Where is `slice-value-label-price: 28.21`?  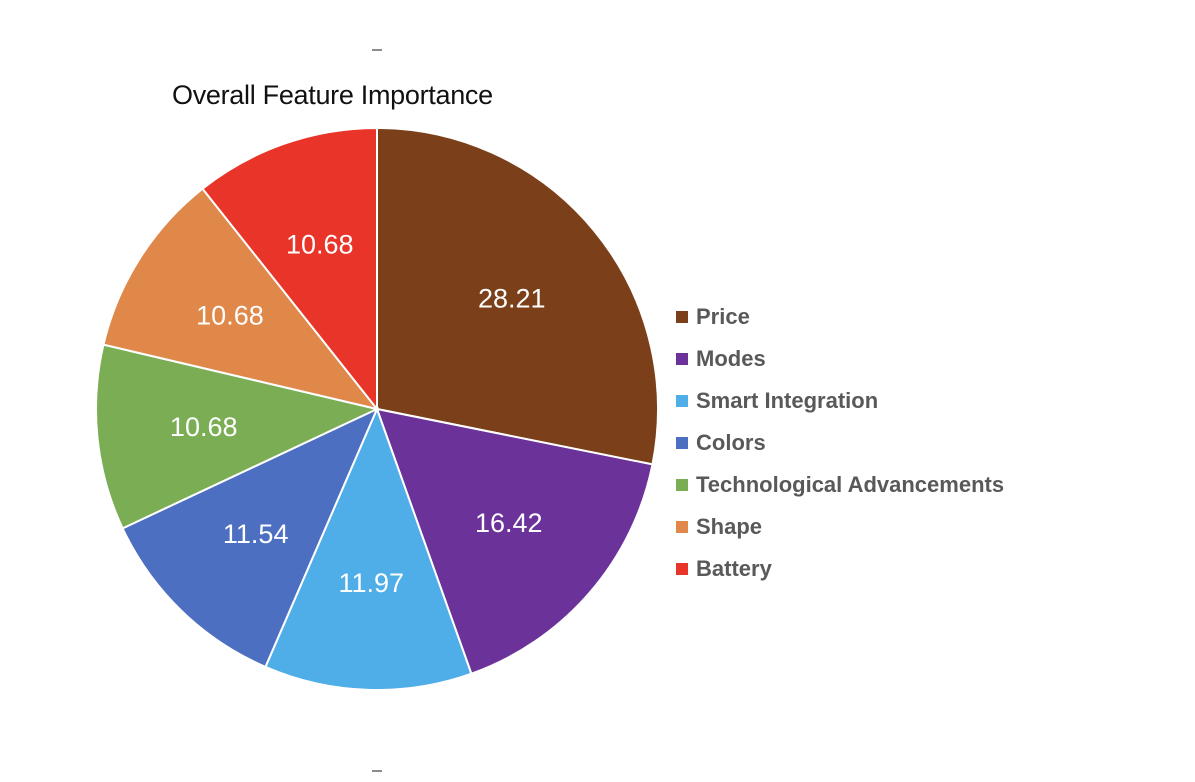 slice-value-label-price: 28.21 is located at coordinates (512, 299).